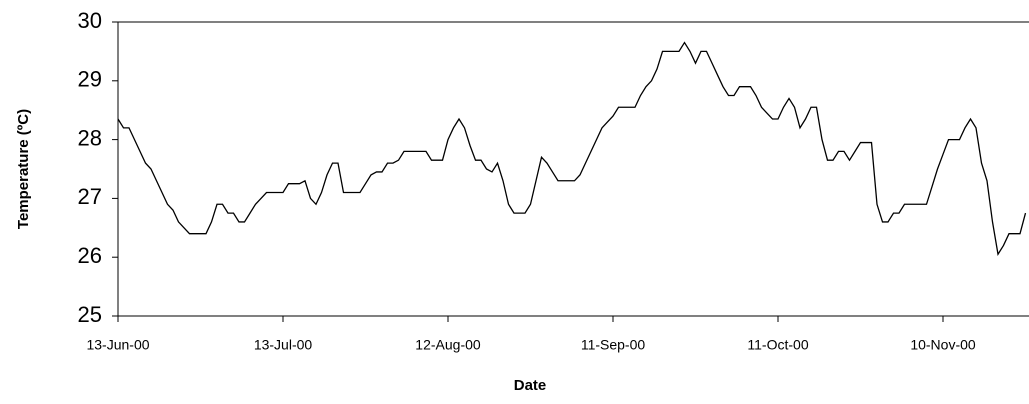 This screenshot has height=404, width=1029. Describe the element at coordinates (23, 169) in the screenshot. I see `y-axis-title: Temperature (ºC)` at that location.